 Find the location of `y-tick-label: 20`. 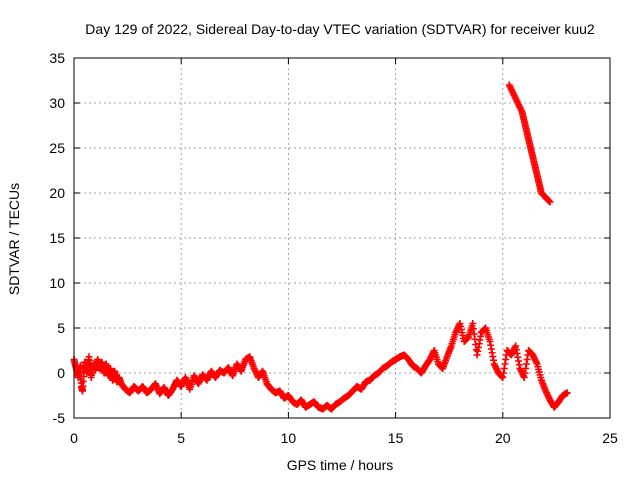

y-tick-label: 20 is located at coordinates (57, 193).